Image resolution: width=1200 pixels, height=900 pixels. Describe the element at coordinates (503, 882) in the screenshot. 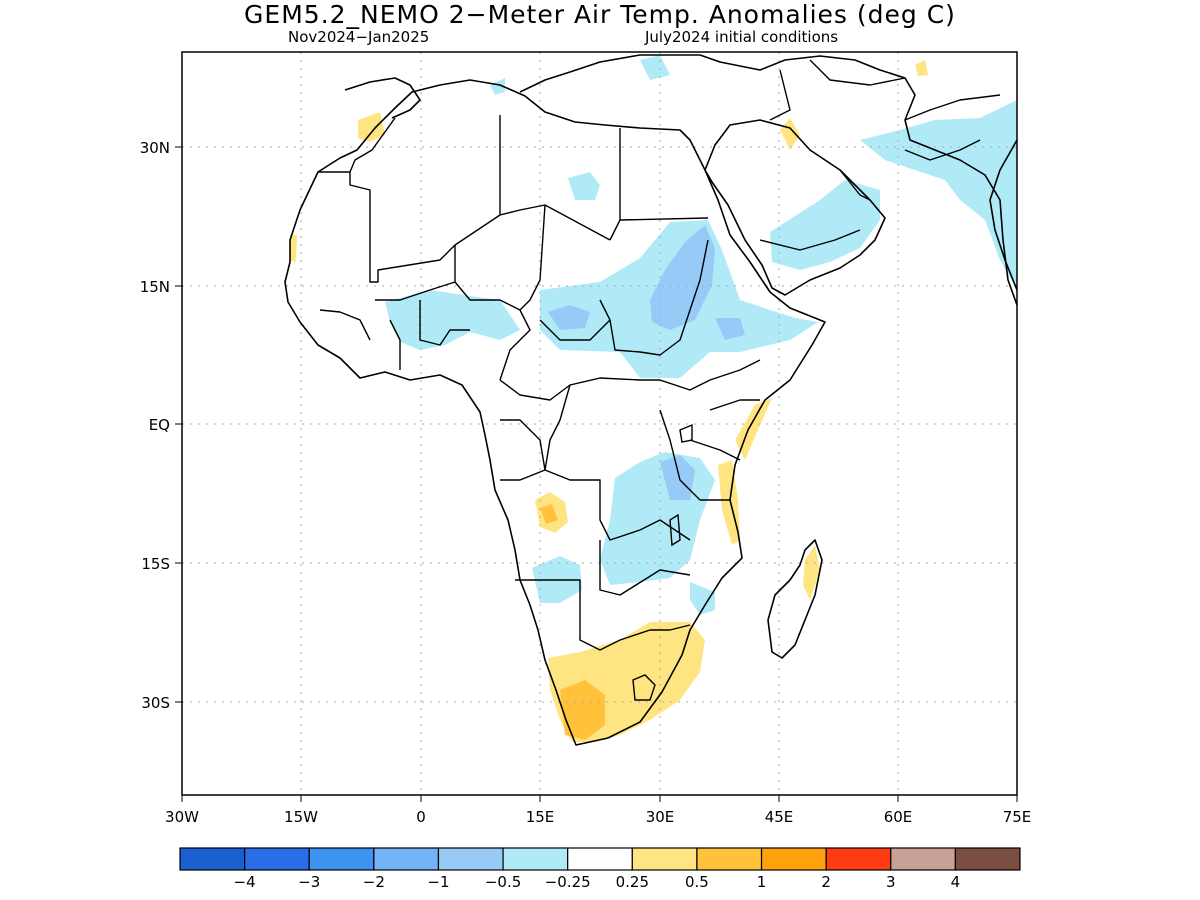

I see `colorbar-label: −0.5` at that location.